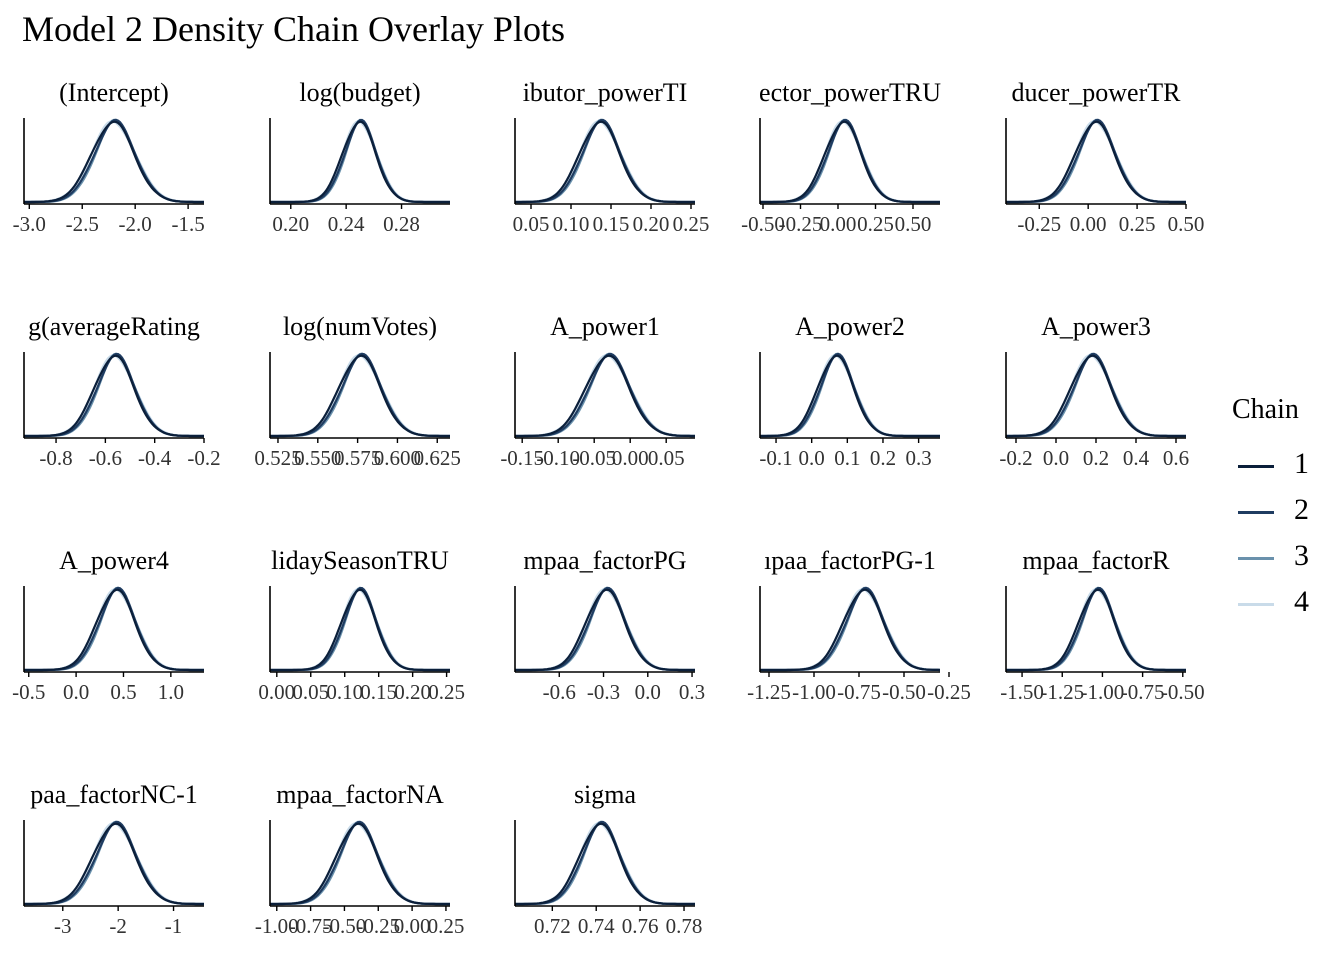  I want to click on x-tick-label: 0.74, so click(596, 926).